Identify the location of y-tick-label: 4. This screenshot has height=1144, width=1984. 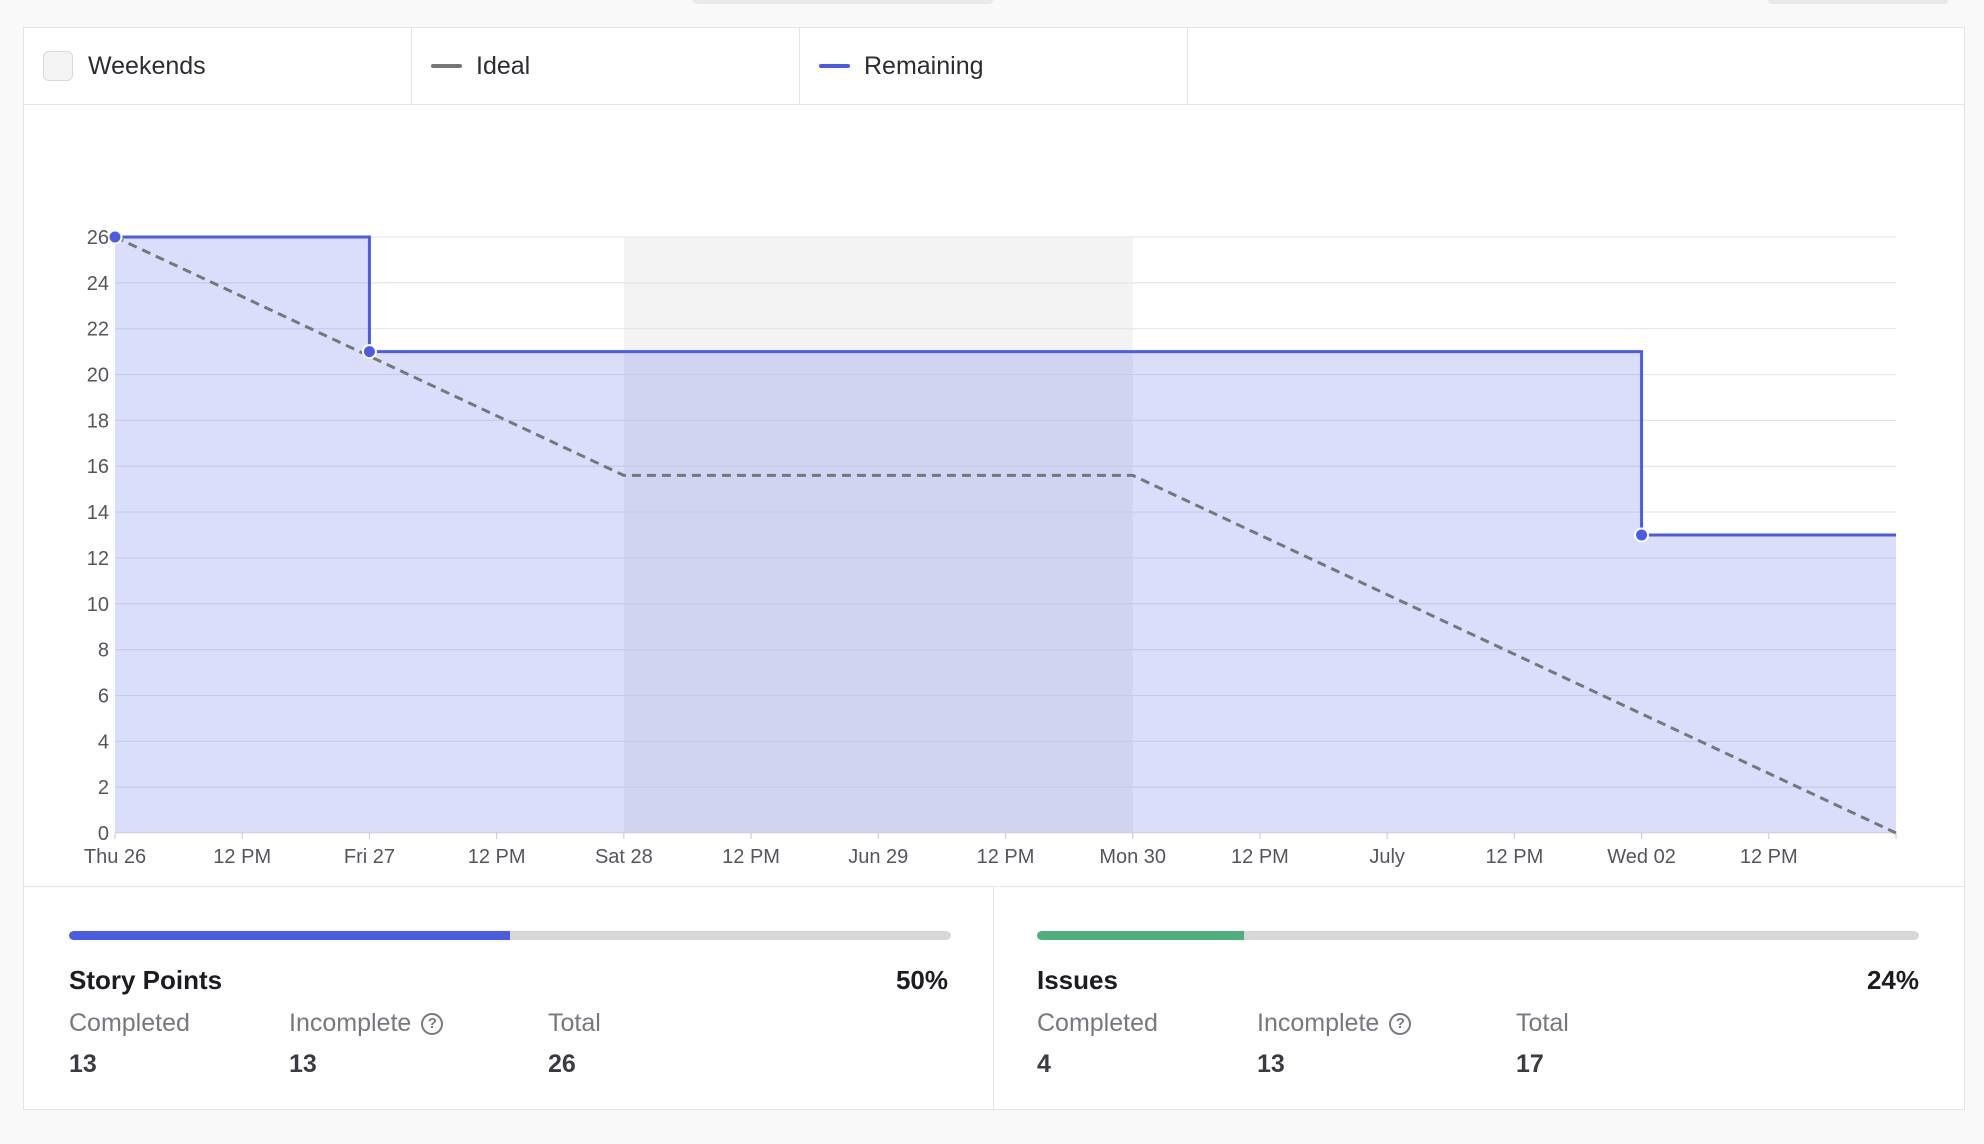
(103, 742).